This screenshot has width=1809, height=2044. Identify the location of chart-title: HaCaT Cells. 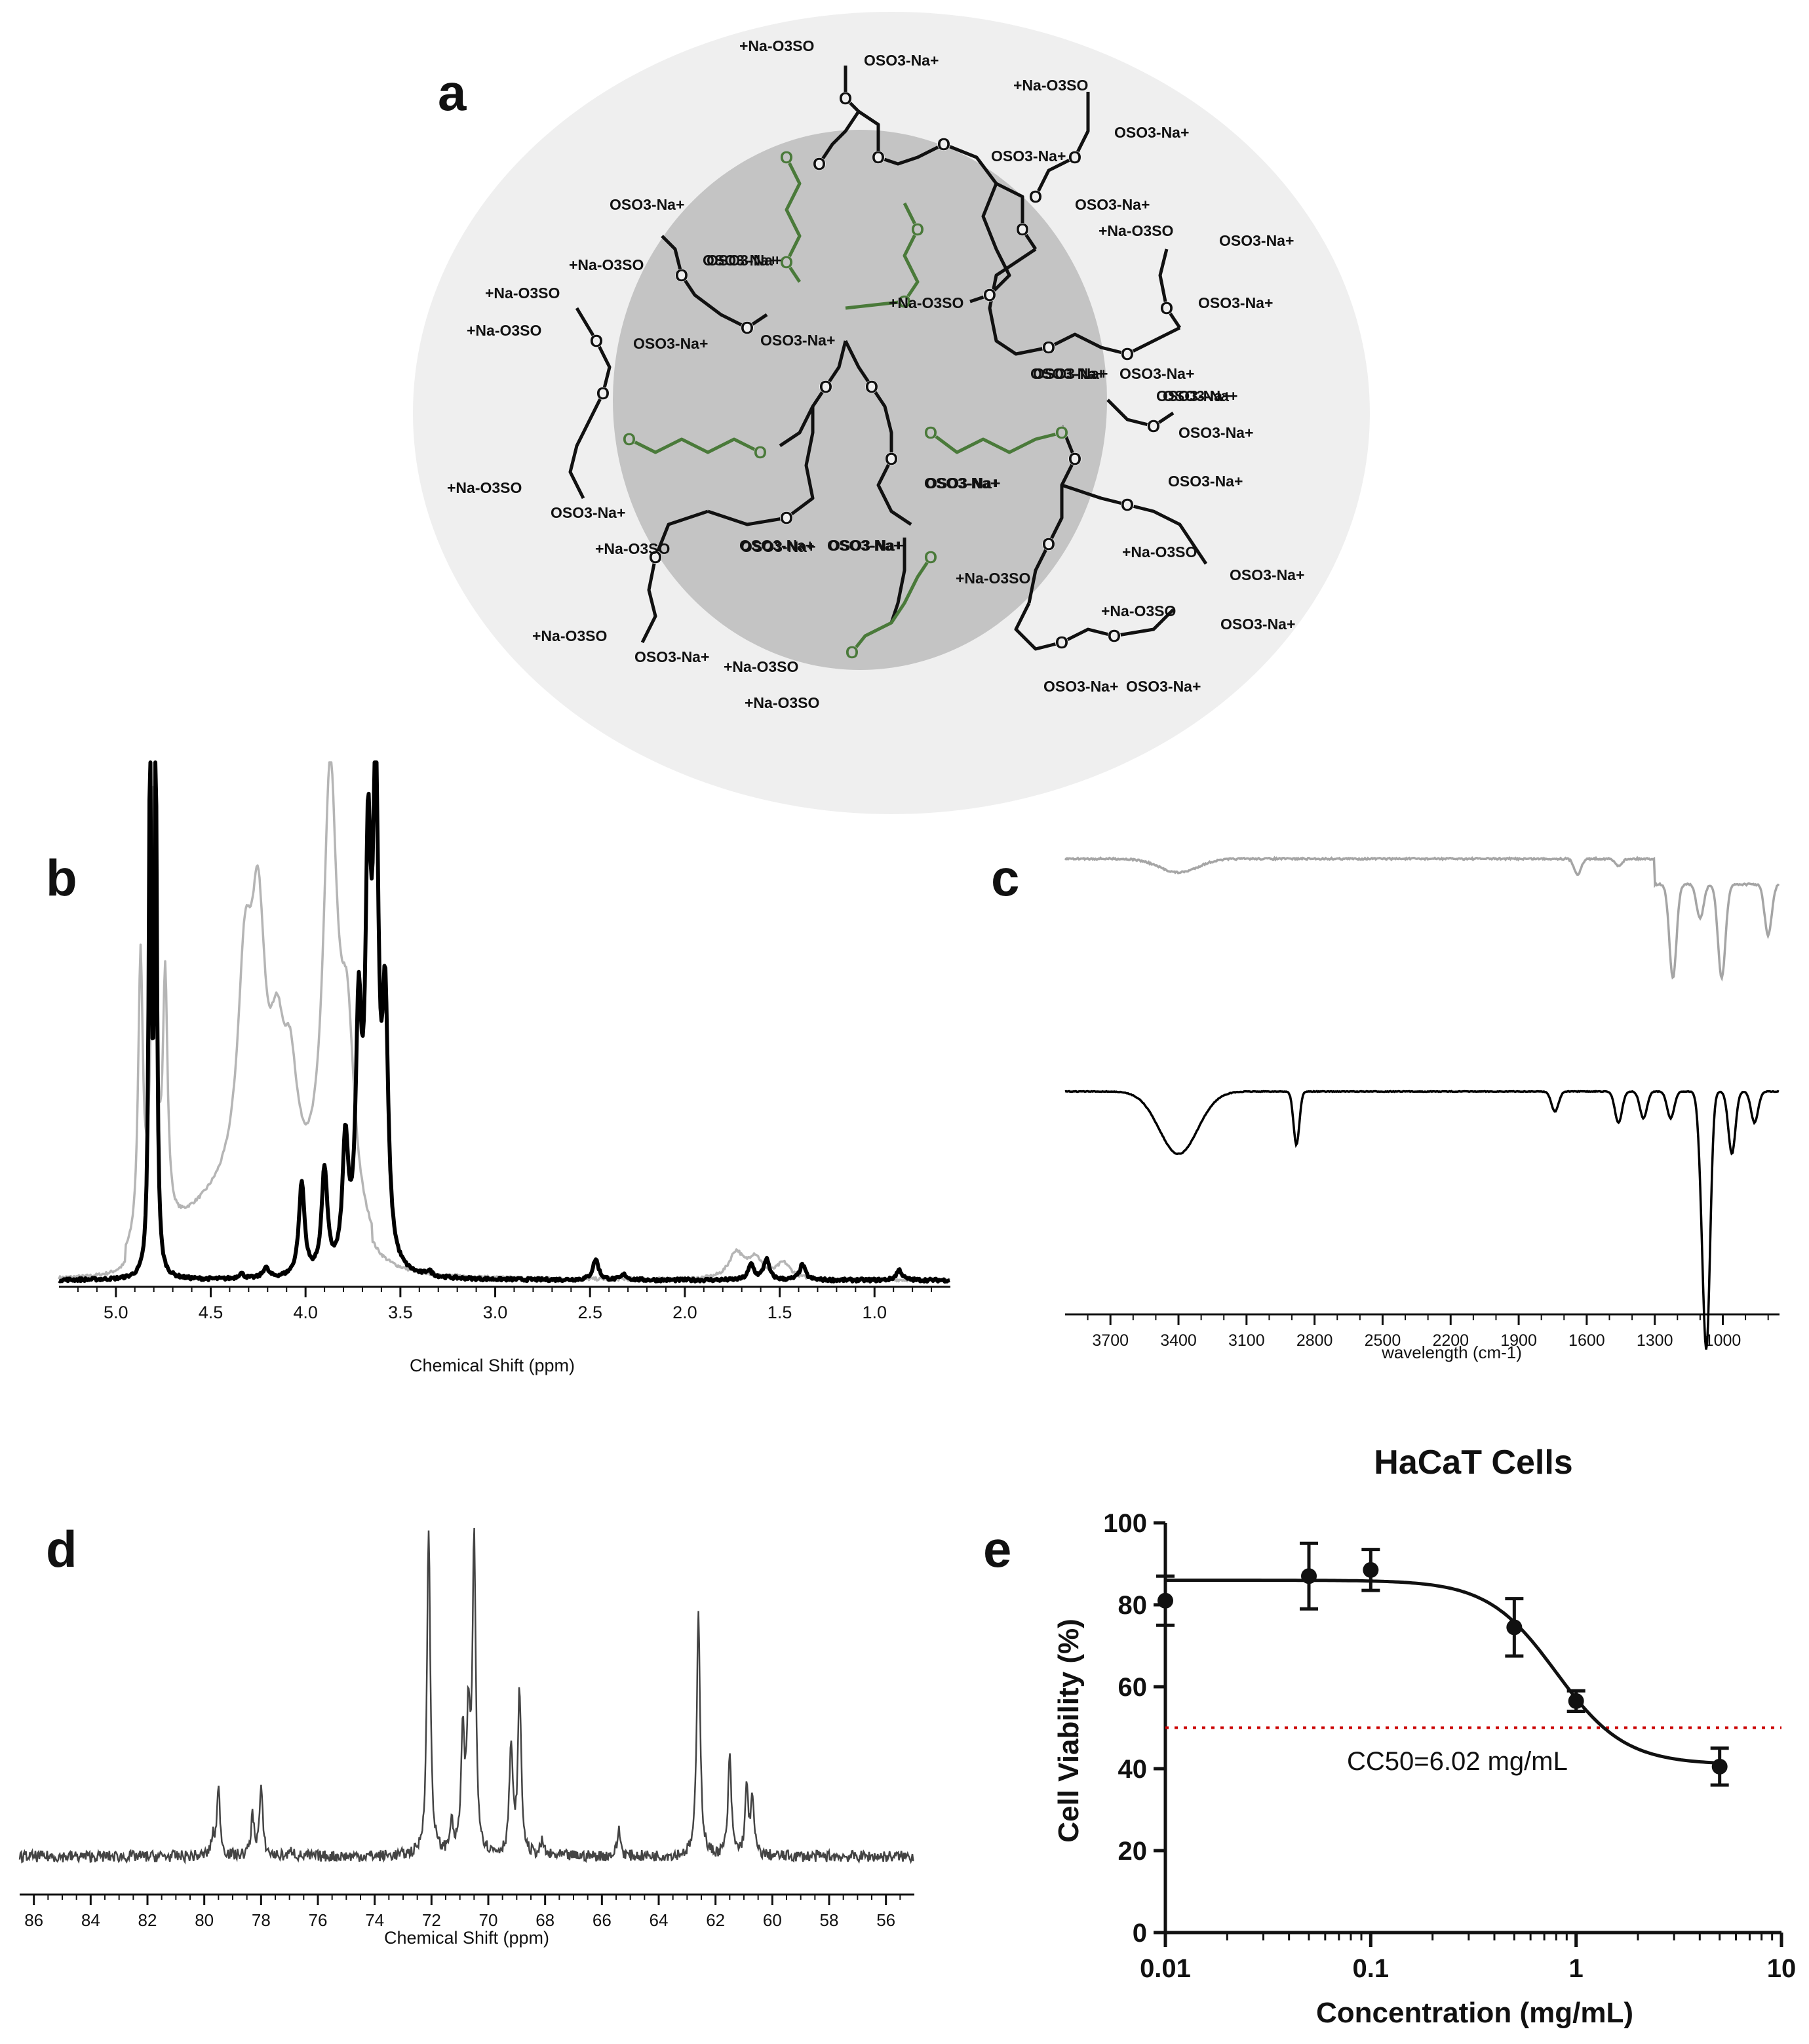
(1473, 1463).